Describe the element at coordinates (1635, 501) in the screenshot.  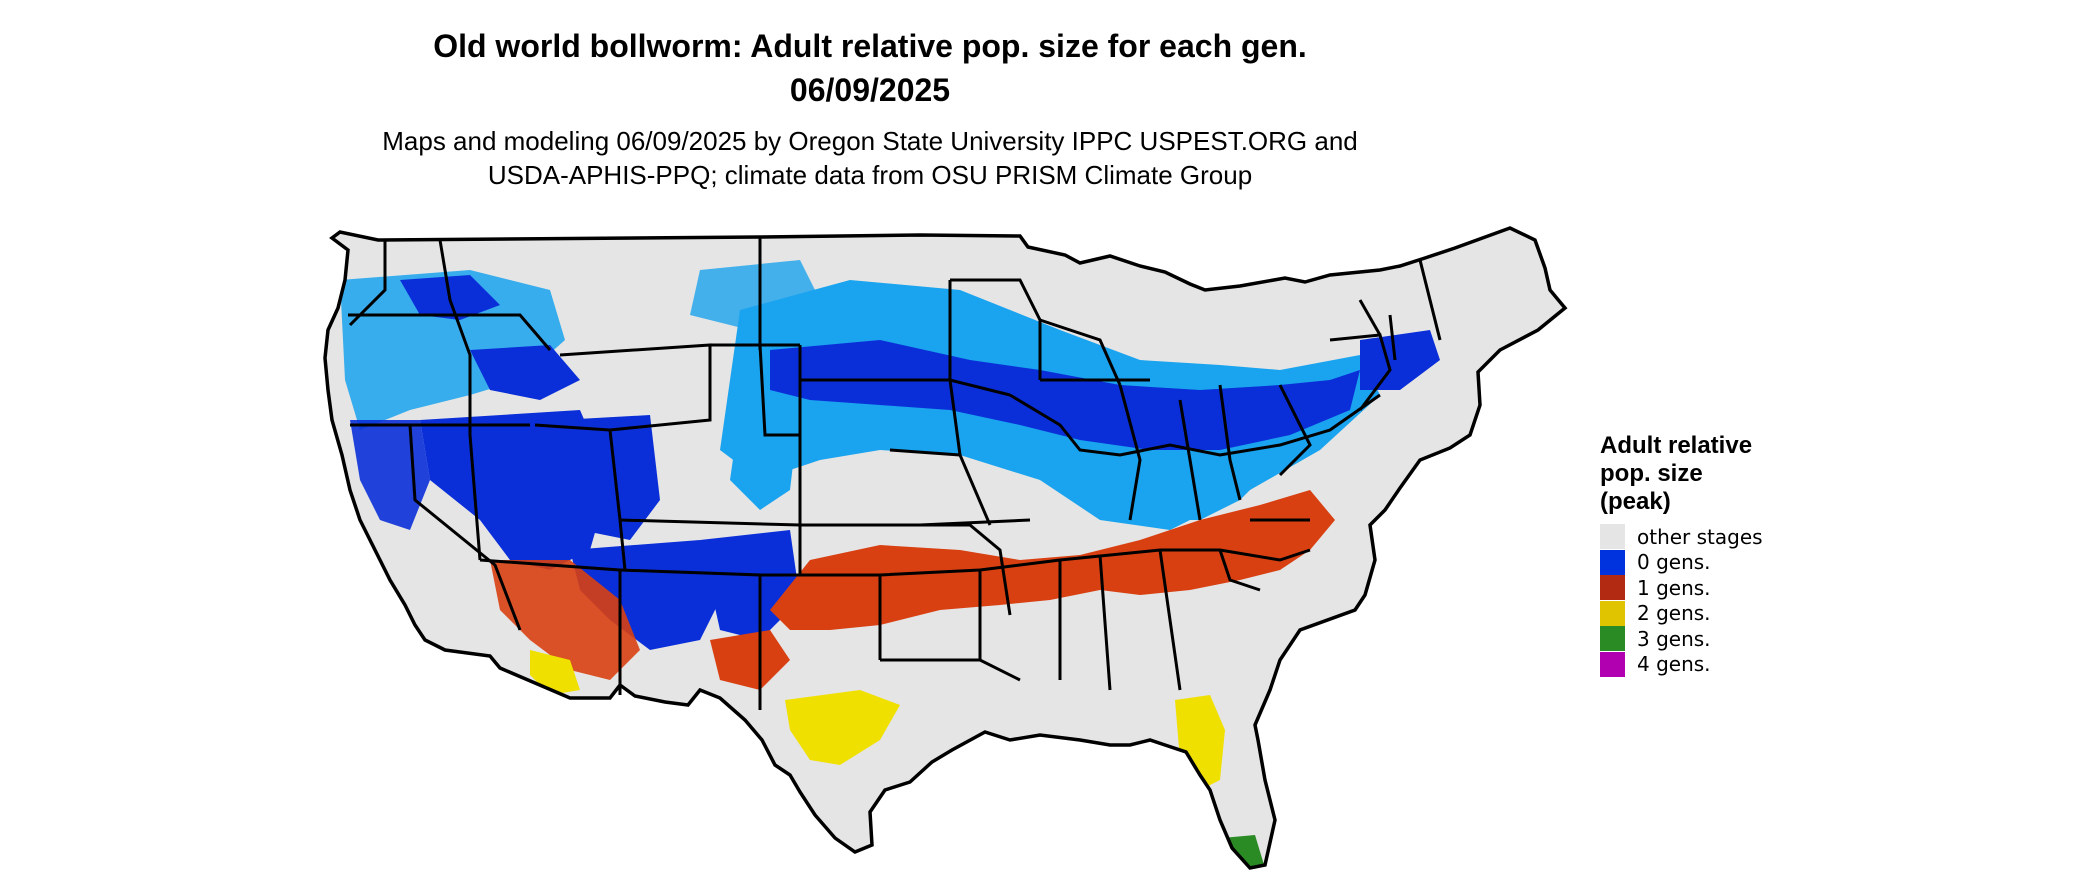
I see `legend-title-line-3: (peak)` at that location.